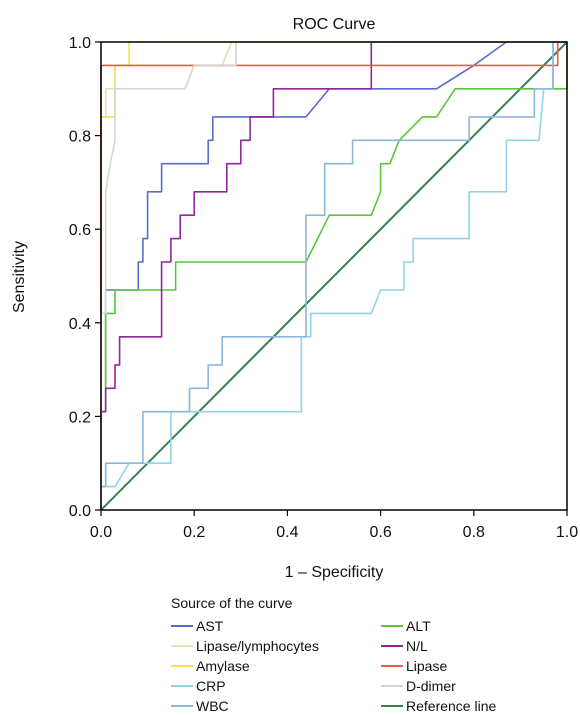  I want to click on x-tick-label: 0.0, so click(101, 532).